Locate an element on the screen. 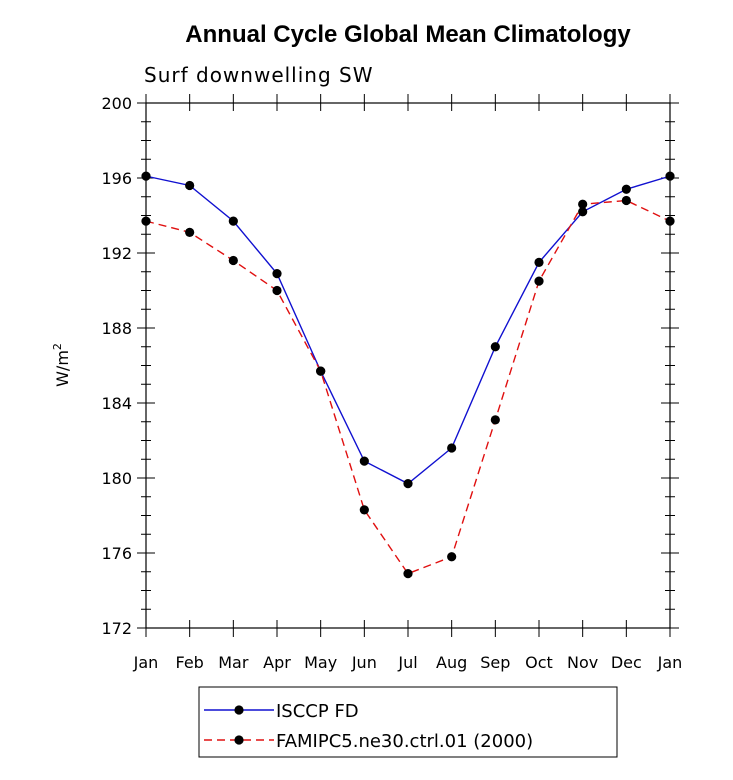  x-tick-label: Dec is located at coordinates (626, 662).